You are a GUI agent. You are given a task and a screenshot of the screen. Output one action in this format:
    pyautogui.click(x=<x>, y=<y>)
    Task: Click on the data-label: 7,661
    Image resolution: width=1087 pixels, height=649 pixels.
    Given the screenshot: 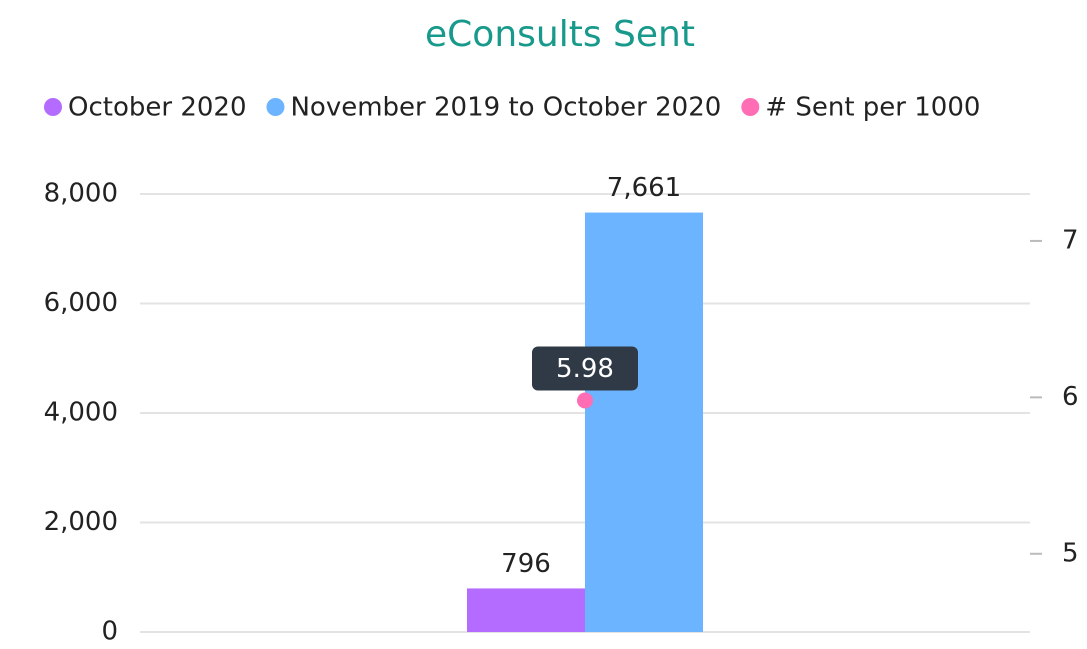 What is the action you would take?
    pyautogui.click(x=644, y=188)
    